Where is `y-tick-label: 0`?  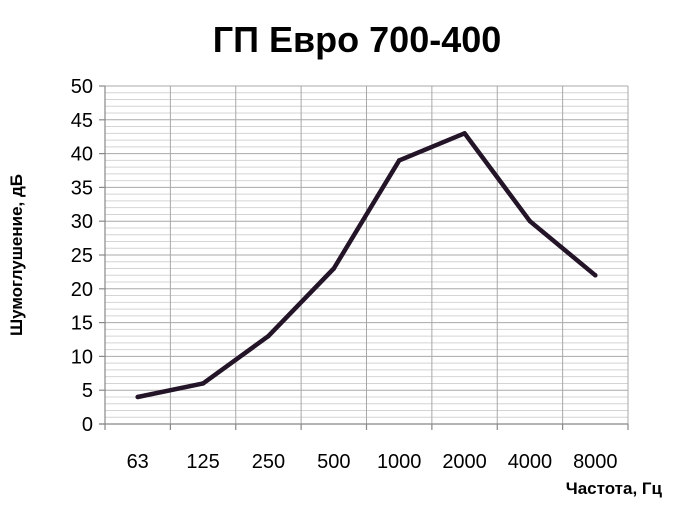
y-tick-label: 0 is located at coordinates (87, 425).